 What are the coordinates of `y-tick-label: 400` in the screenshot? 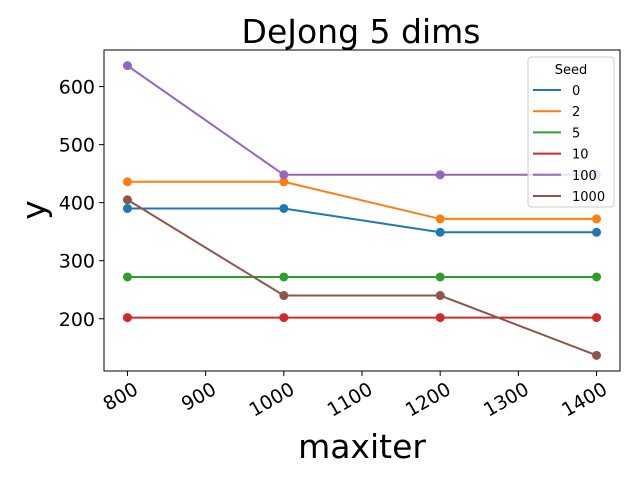 It's located at (77, 204).